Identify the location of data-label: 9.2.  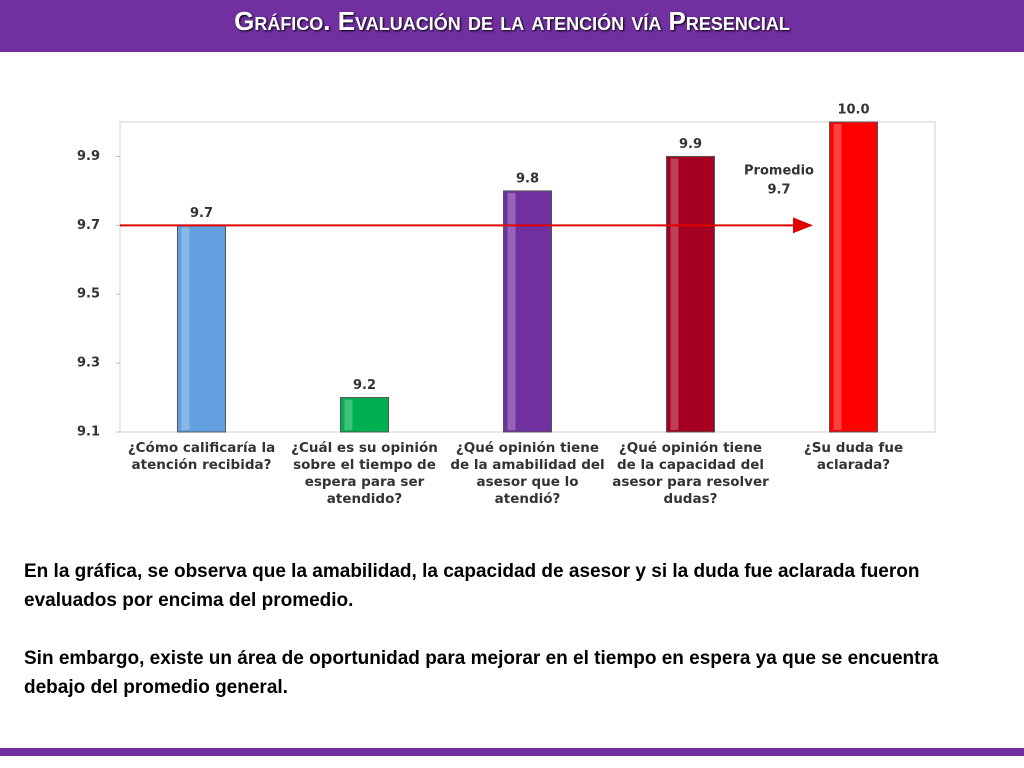
(364, 385).